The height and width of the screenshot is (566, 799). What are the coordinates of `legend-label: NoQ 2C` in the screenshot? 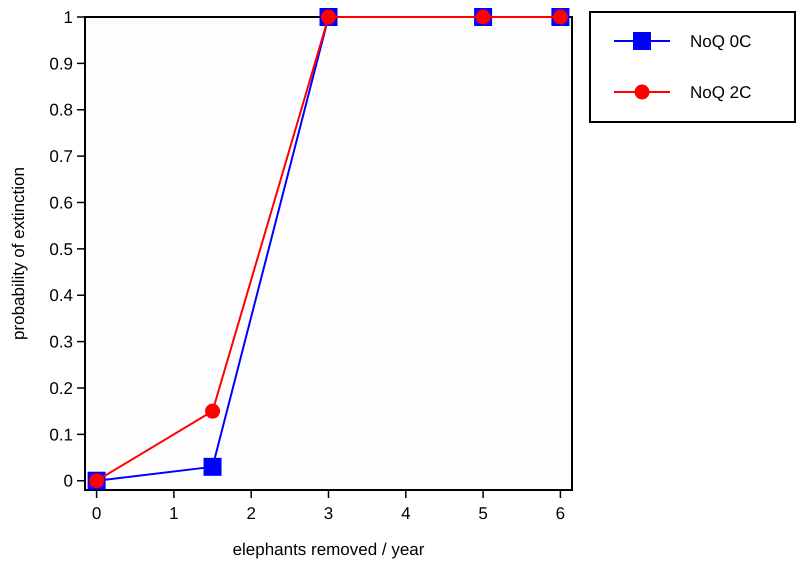 It's located at (721, 92).